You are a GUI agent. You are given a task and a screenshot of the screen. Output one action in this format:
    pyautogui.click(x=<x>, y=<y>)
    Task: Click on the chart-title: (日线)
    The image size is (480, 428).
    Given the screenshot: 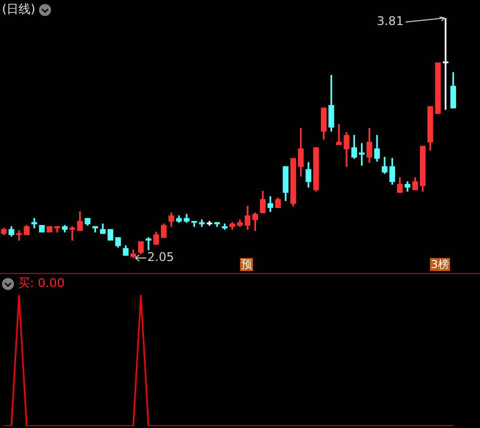 What is the action you would take?
    pyautogui.click(x=19, y=9)
    